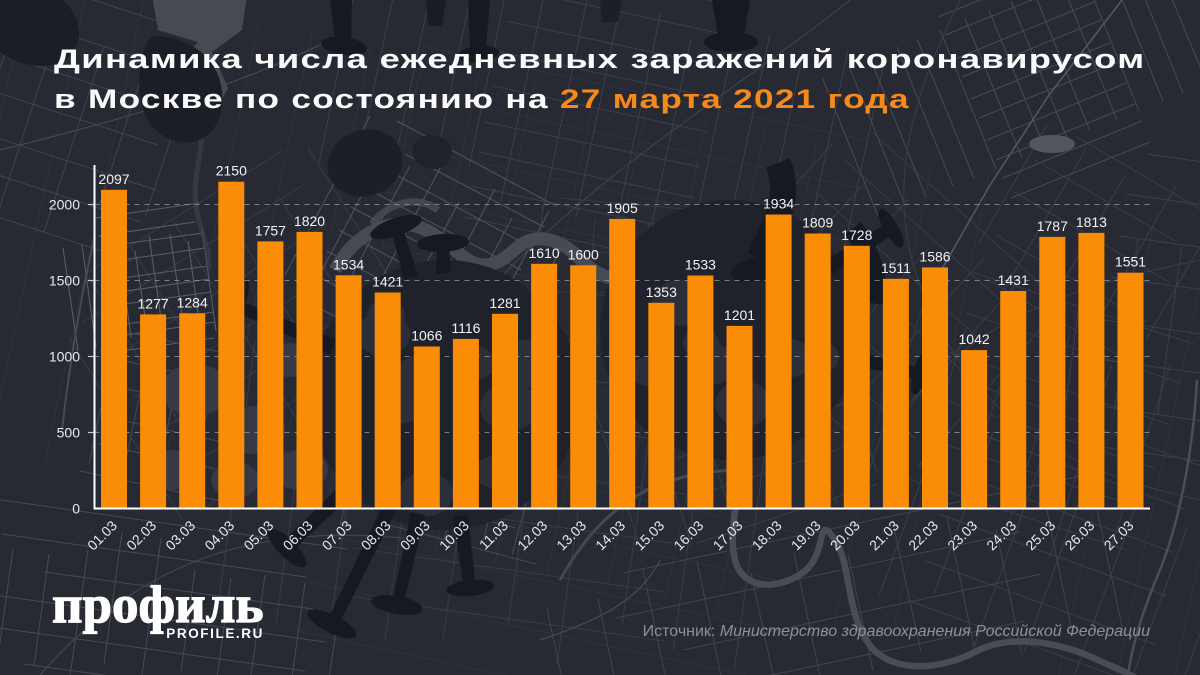 Image resolution: width=1200 pixels, height=675 pixels. What do you see at coordinates (153, 303) in the screenshot?
I see `svg-text: 1277` at bounding box center [153, 303].